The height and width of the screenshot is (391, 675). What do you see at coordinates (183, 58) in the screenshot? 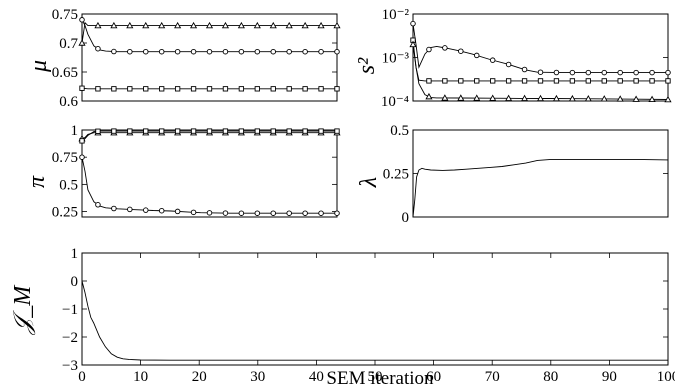
I see `panel-mu: 0.6 0.65 0.7 0.75 μ` at bounding box center [183, 58].